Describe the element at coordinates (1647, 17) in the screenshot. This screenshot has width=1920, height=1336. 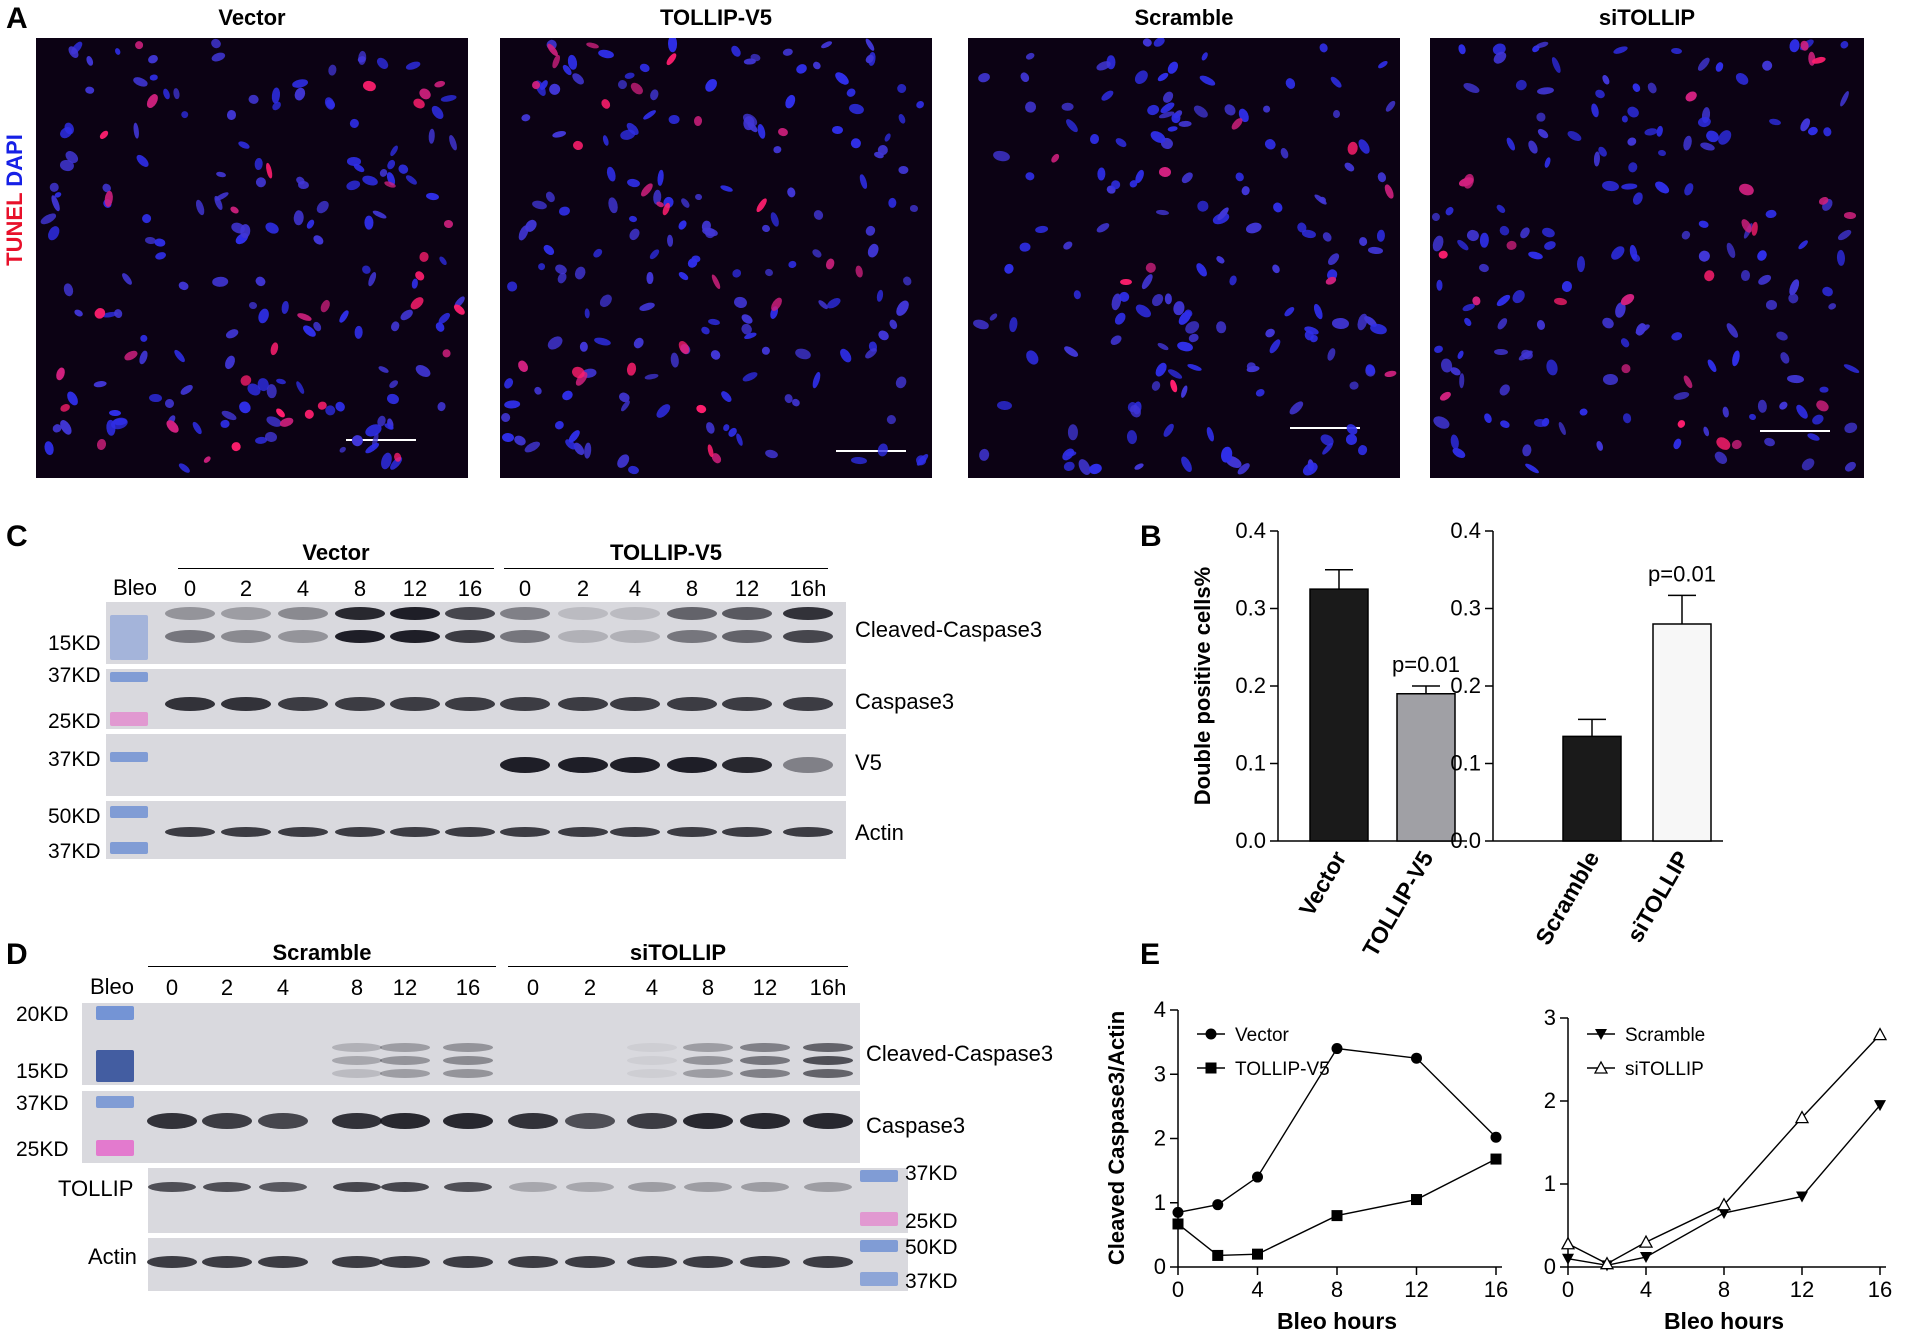
I see `image-title-sitollip: siTOLLIP` at that location.